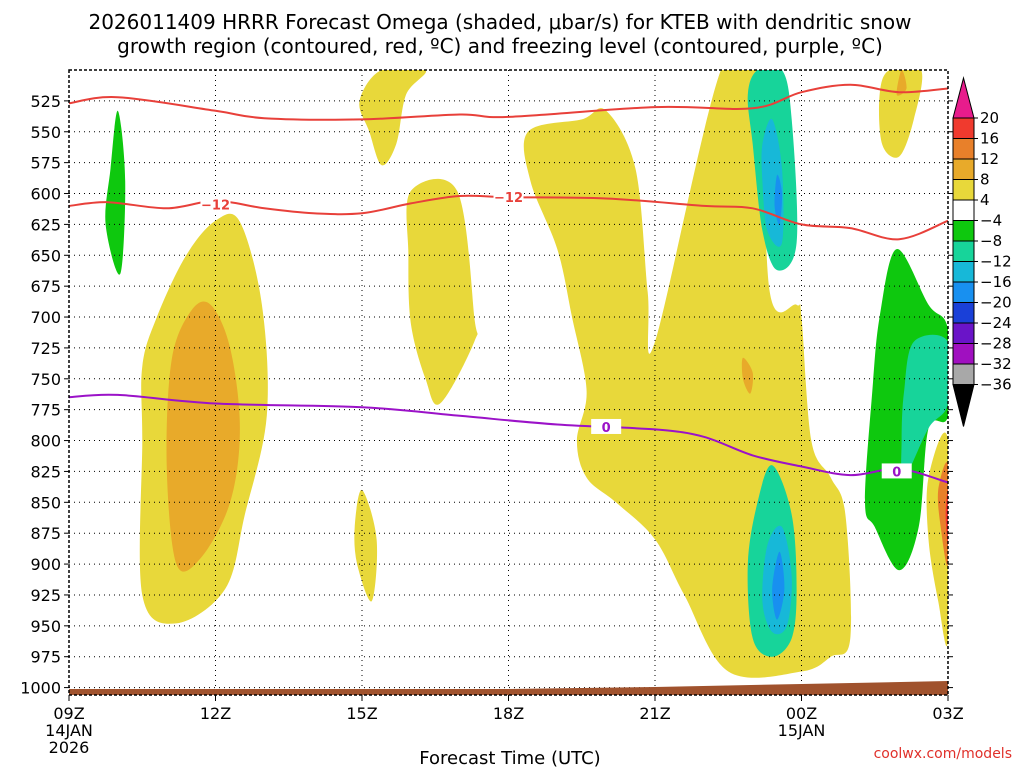  Describe the element at coordinates (996, 282) in the screenshot. I see `colorbar-label-8: −16` at that location.